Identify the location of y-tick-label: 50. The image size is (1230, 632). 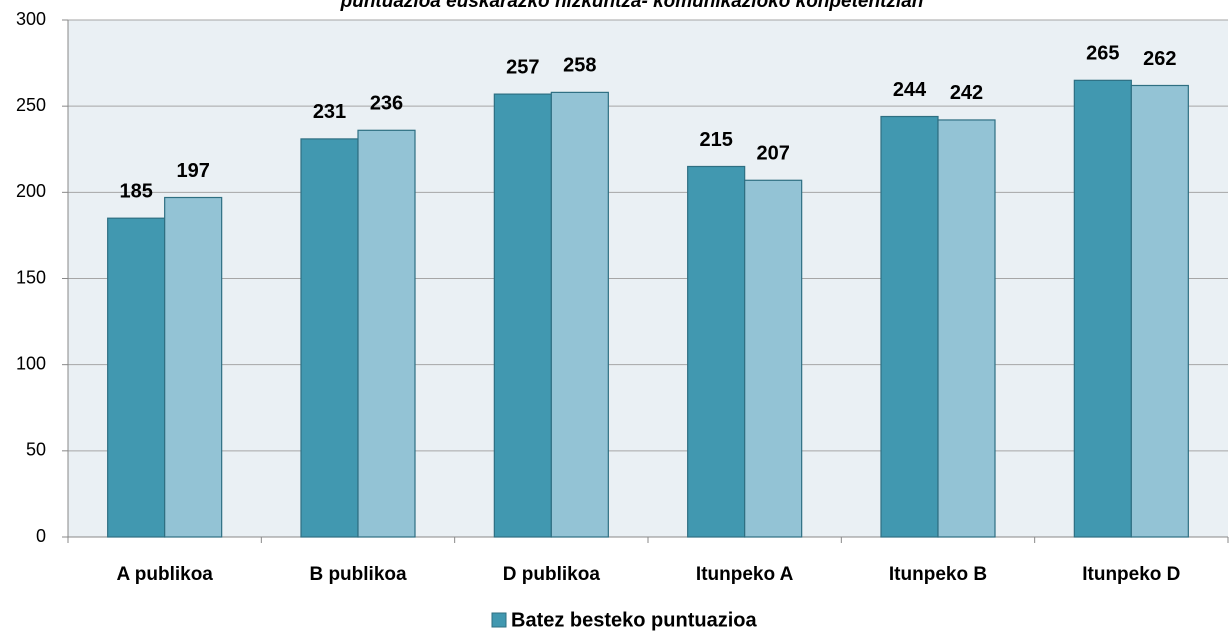
(36, 450).